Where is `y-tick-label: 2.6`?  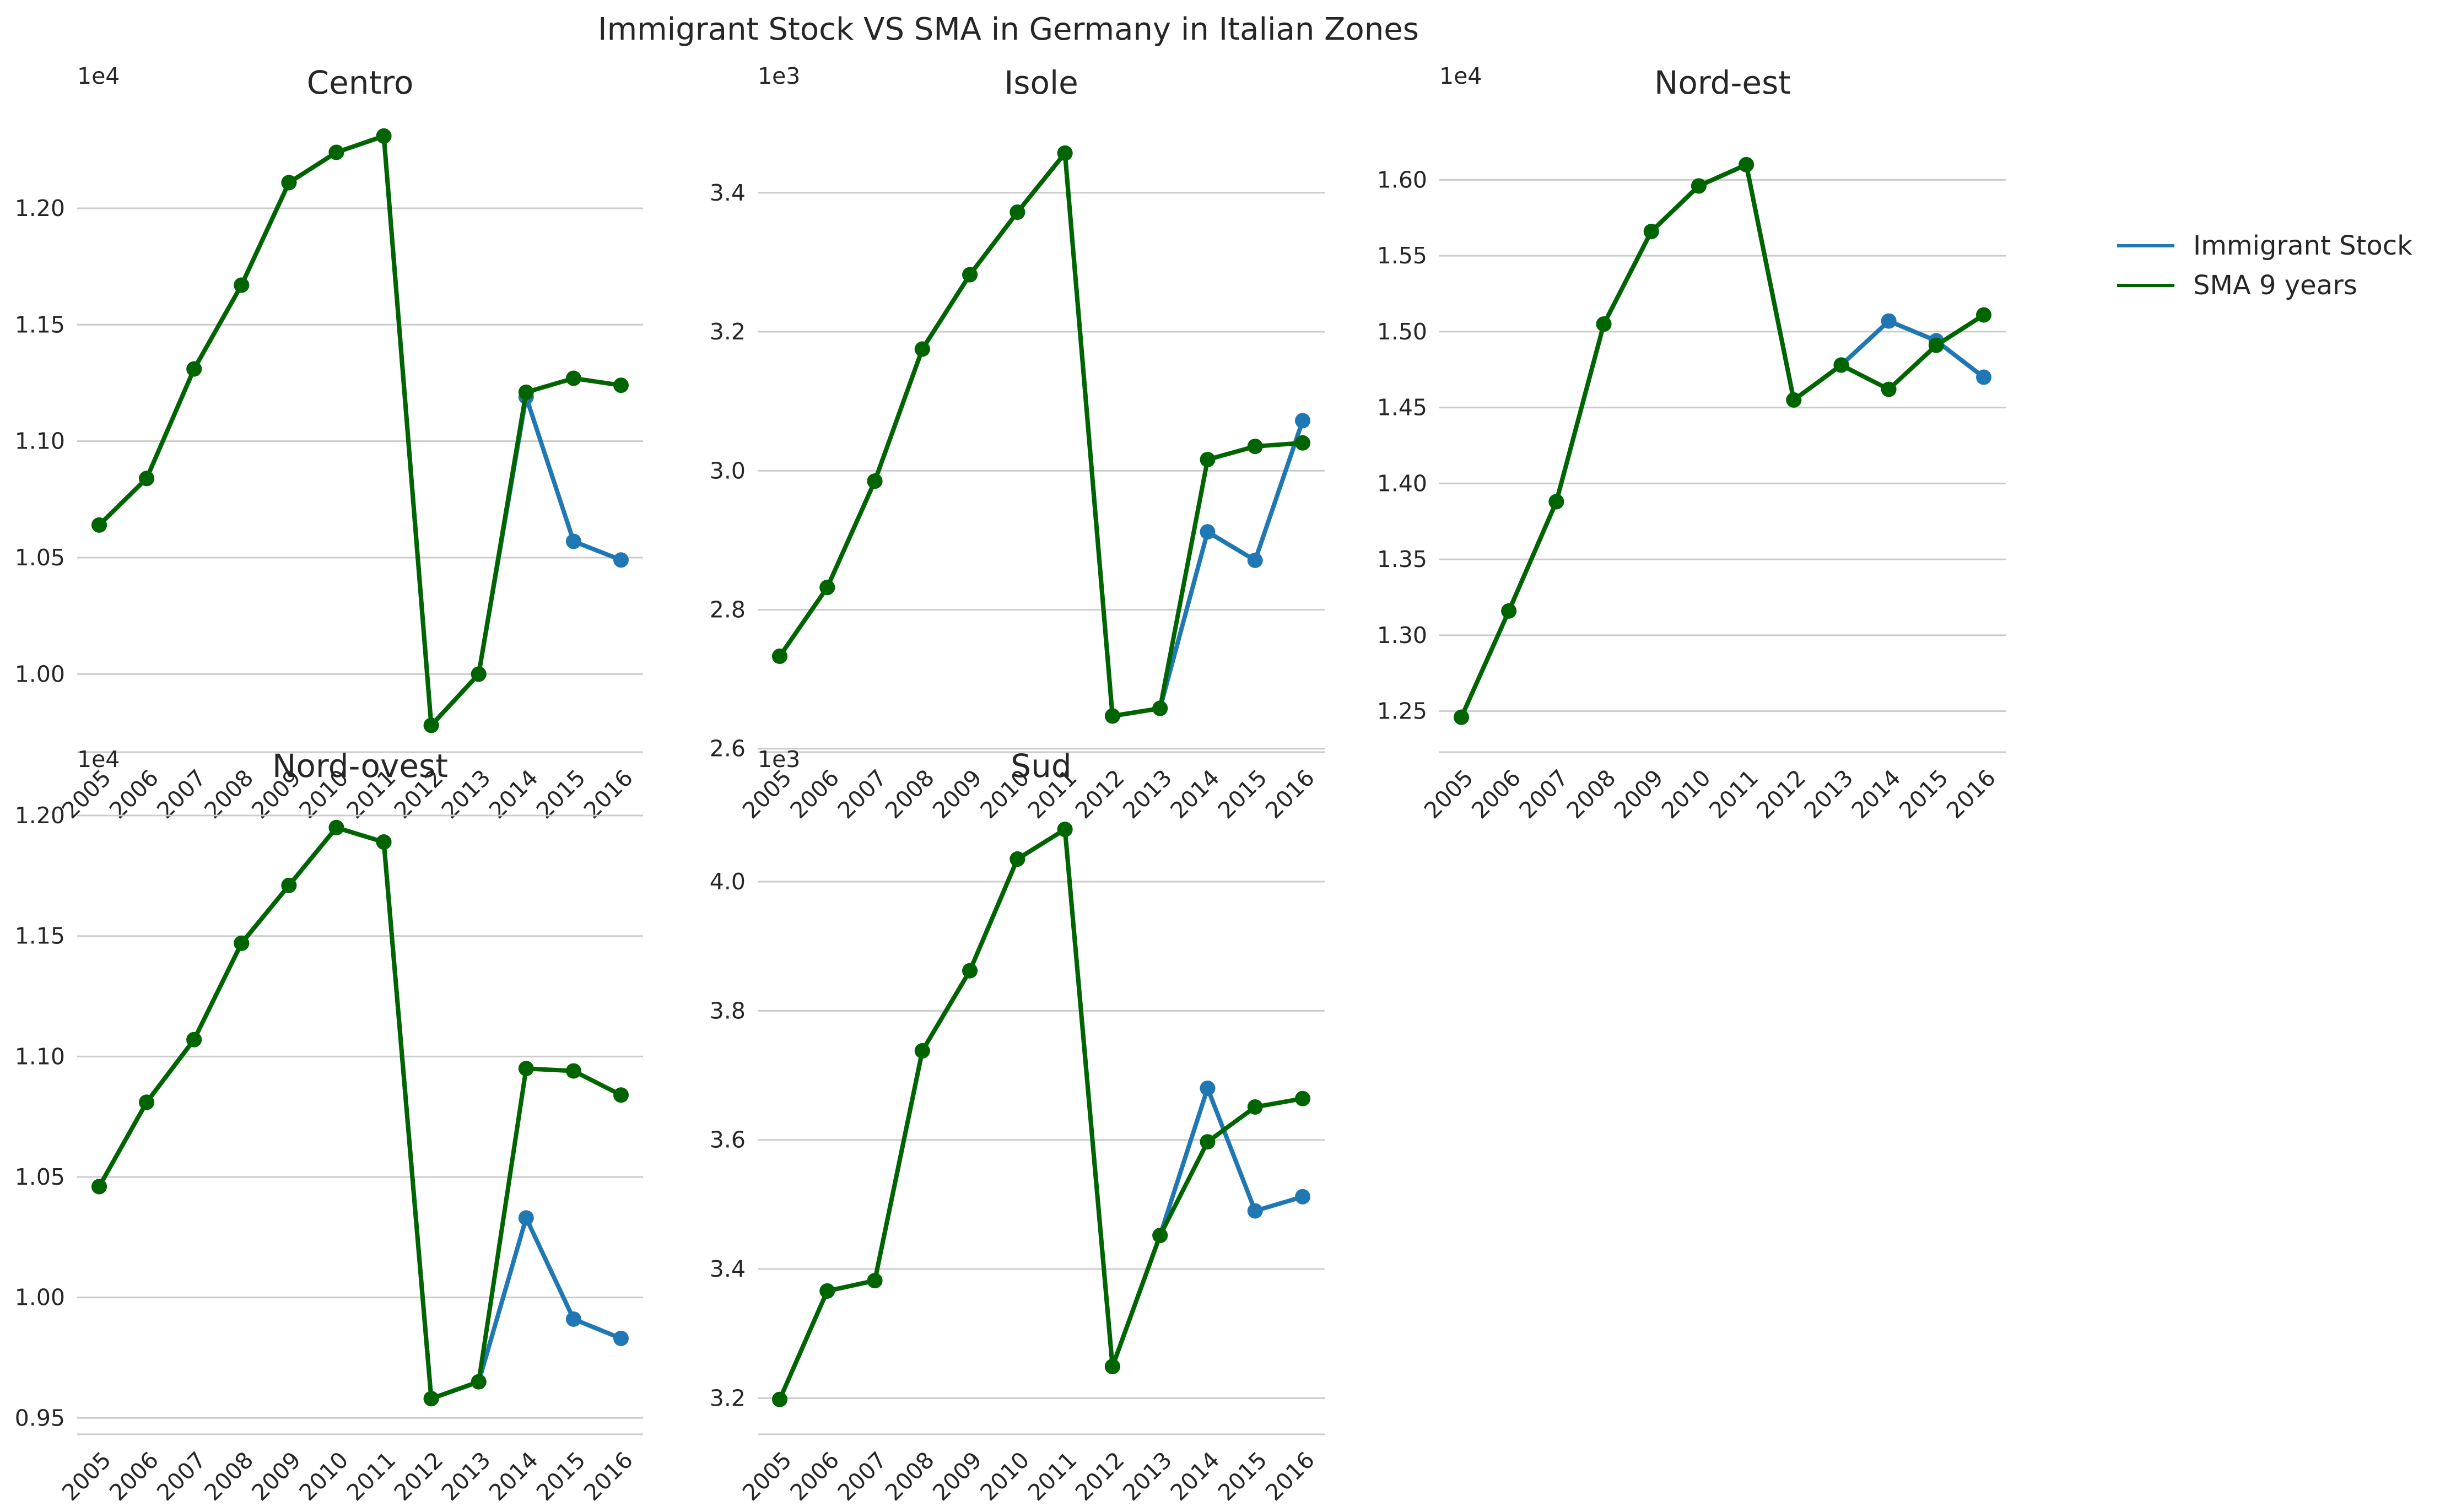 y-tick-label: 2.6 is located at coordinates (728, 749).